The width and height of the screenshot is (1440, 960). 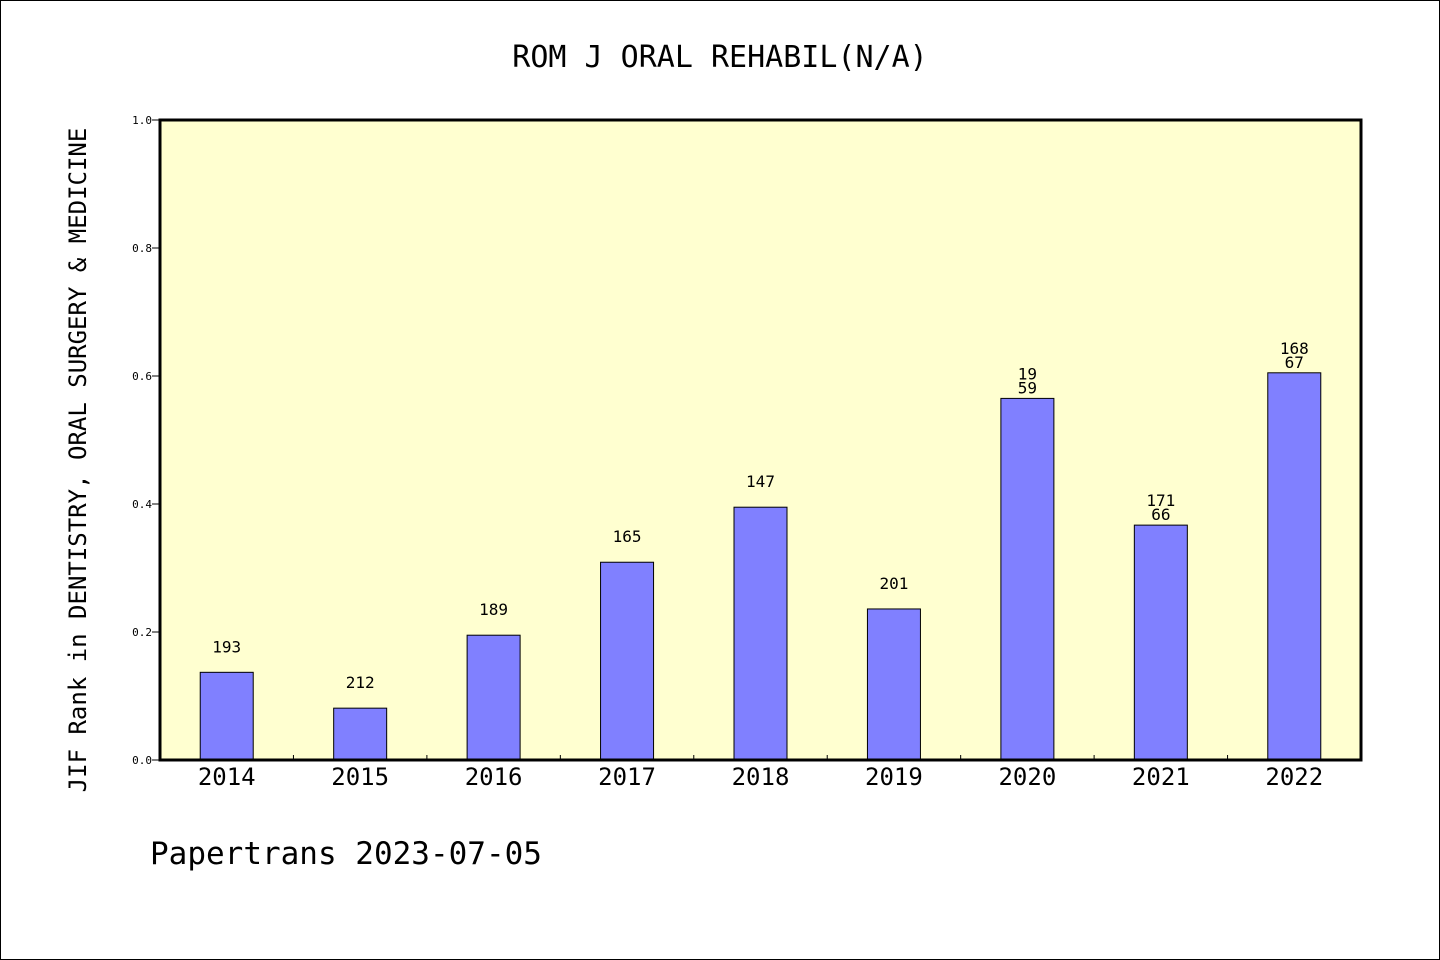 What do you see at coordinates (360, 682) in the screenshot?
I see `data-label-2015: 212` at bounding box center [360, 682].